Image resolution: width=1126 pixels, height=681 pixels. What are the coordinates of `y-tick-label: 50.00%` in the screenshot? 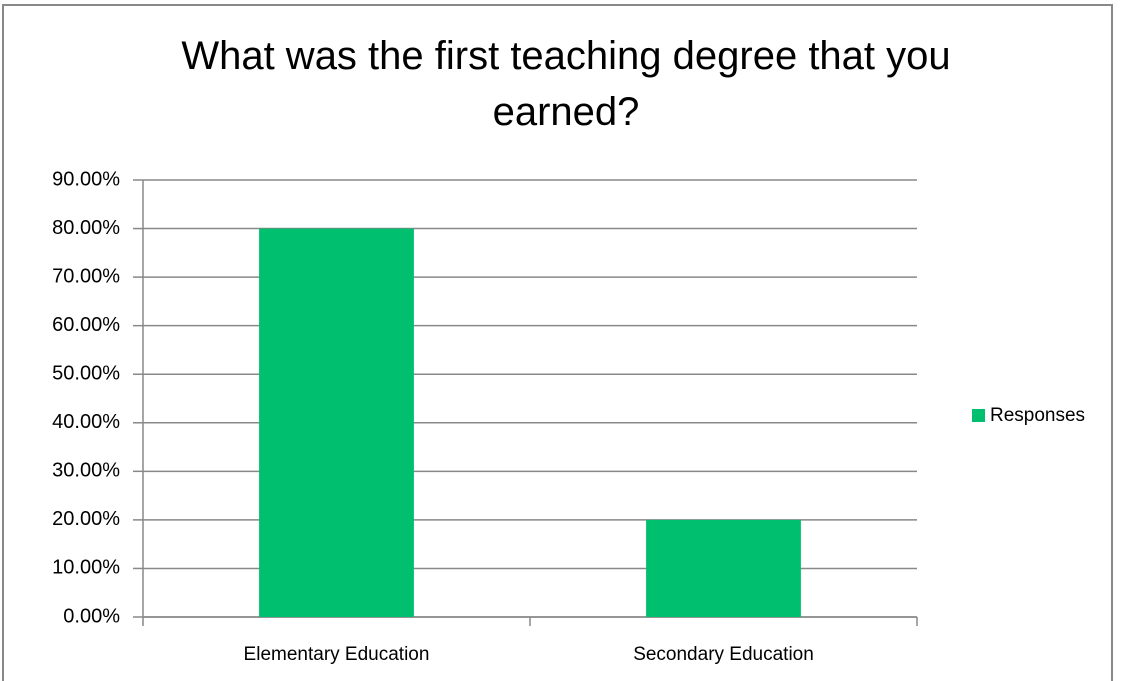 It's located at (86, 374).